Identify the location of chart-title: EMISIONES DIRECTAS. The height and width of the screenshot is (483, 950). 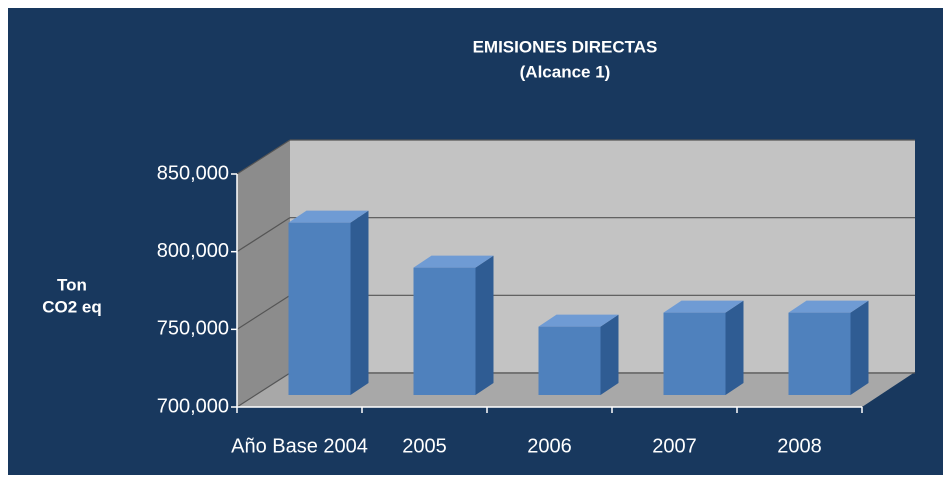
(565, 46).